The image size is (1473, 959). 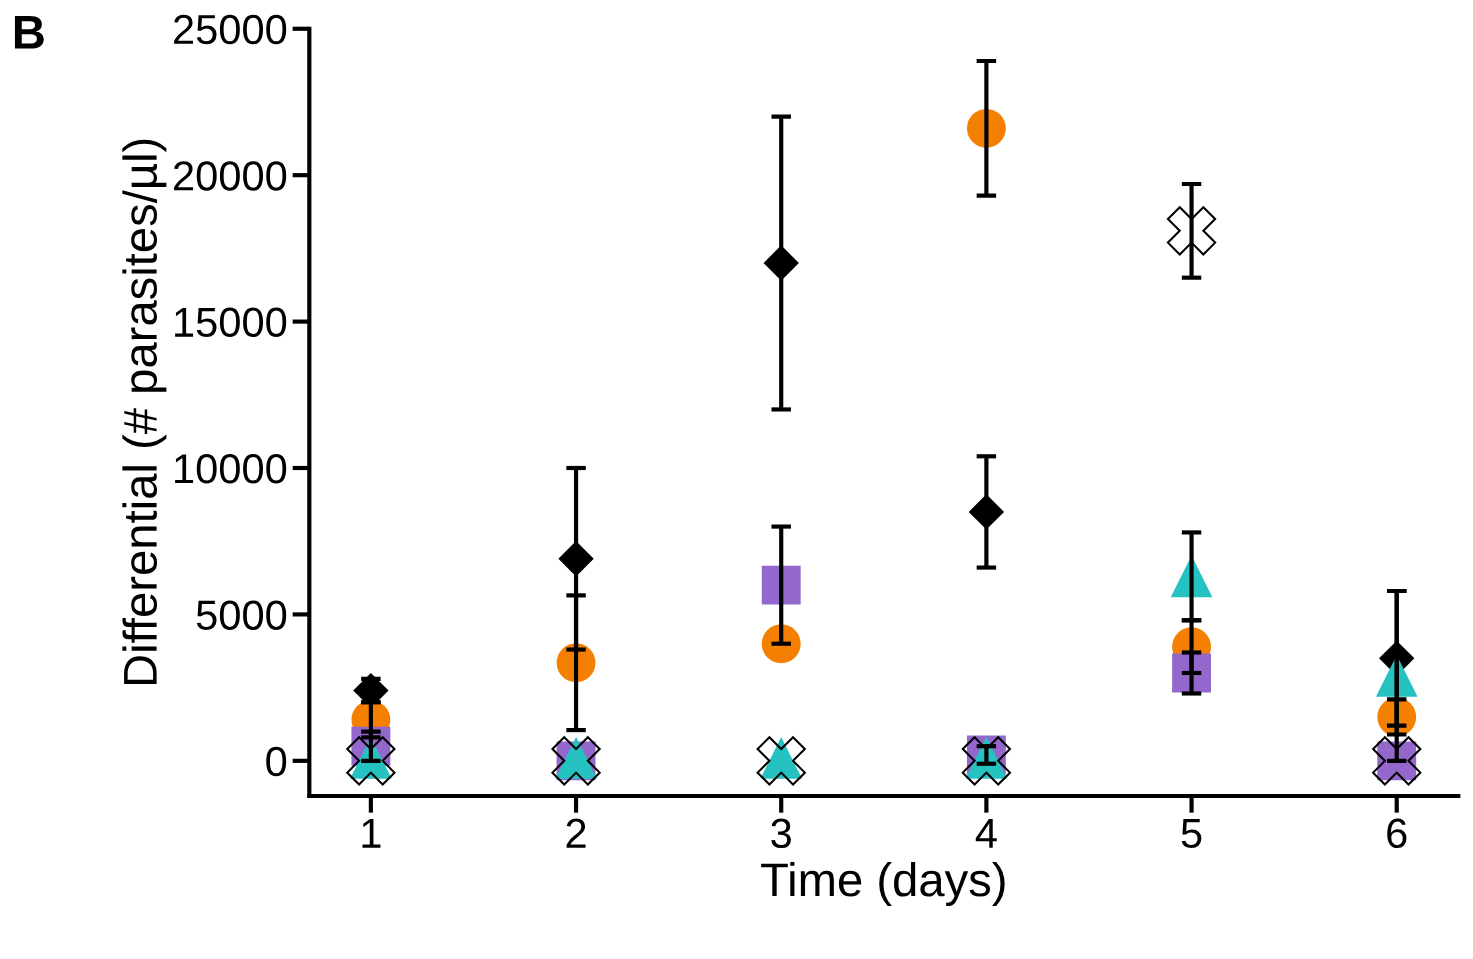 What do you see at coordinates (230, 176) in the screenshot?
I see `y-tick-label: 20000` at bounding box center [230, 176].